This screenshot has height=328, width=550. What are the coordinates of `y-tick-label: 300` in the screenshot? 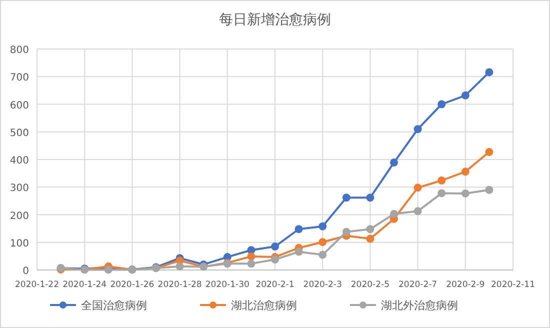 It's located at (19, 188).